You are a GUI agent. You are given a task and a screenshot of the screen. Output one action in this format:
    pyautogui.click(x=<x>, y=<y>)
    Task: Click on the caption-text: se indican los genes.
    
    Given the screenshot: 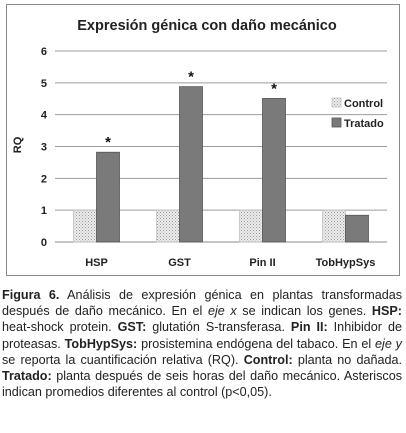 What is the action you would take?
    pyautogui.click(x=304, y=311)
    